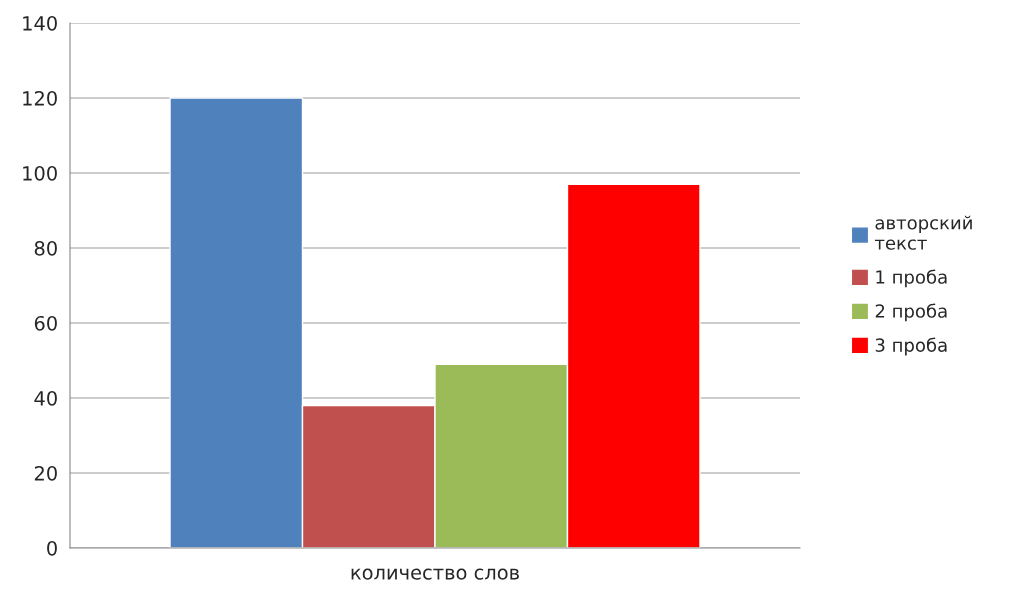 The image size is (1013, 595). I want to click on legend-label: 3 проба, so click(911, 346).